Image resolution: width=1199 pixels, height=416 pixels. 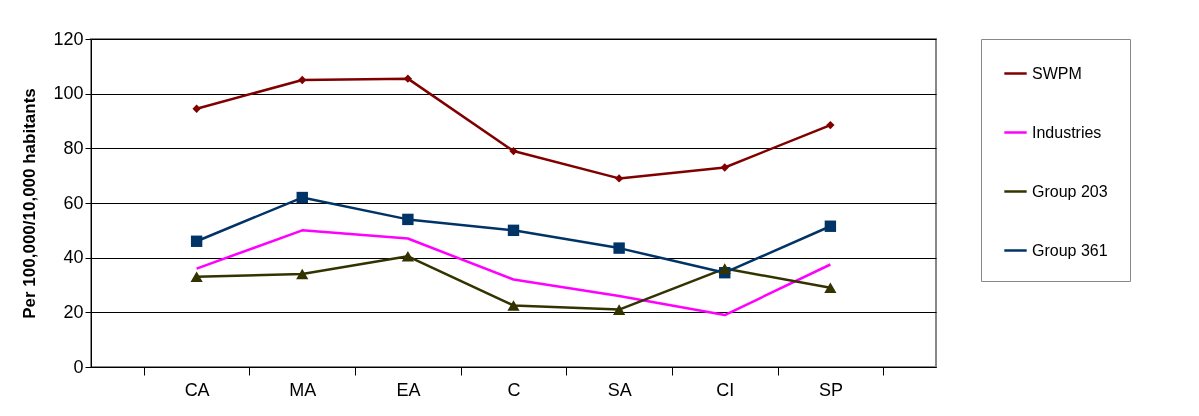 I want to click on y-tick-label: 0, so click(x=78, y=366).